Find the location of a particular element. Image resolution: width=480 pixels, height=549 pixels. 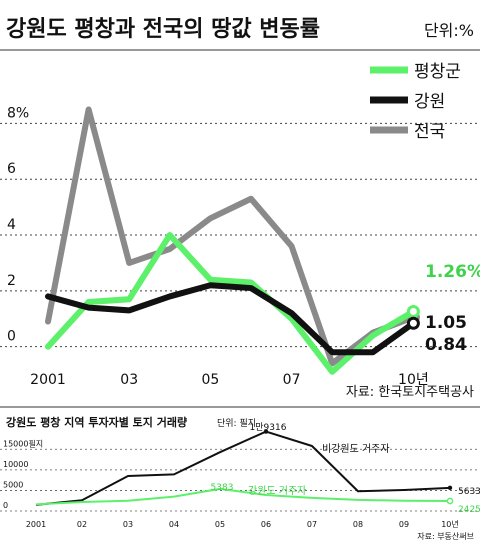

unit-label: 단위:% is located at coordinates (449, 30).